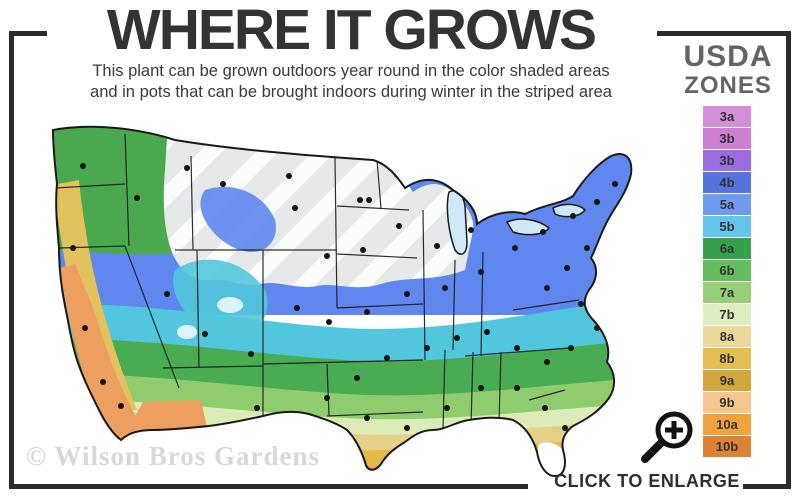  What do you see at coordinates (173, 456) in the screenshot?
I see `watermark: © Wilson Bros Gardens` at bounding box center [173, 456].